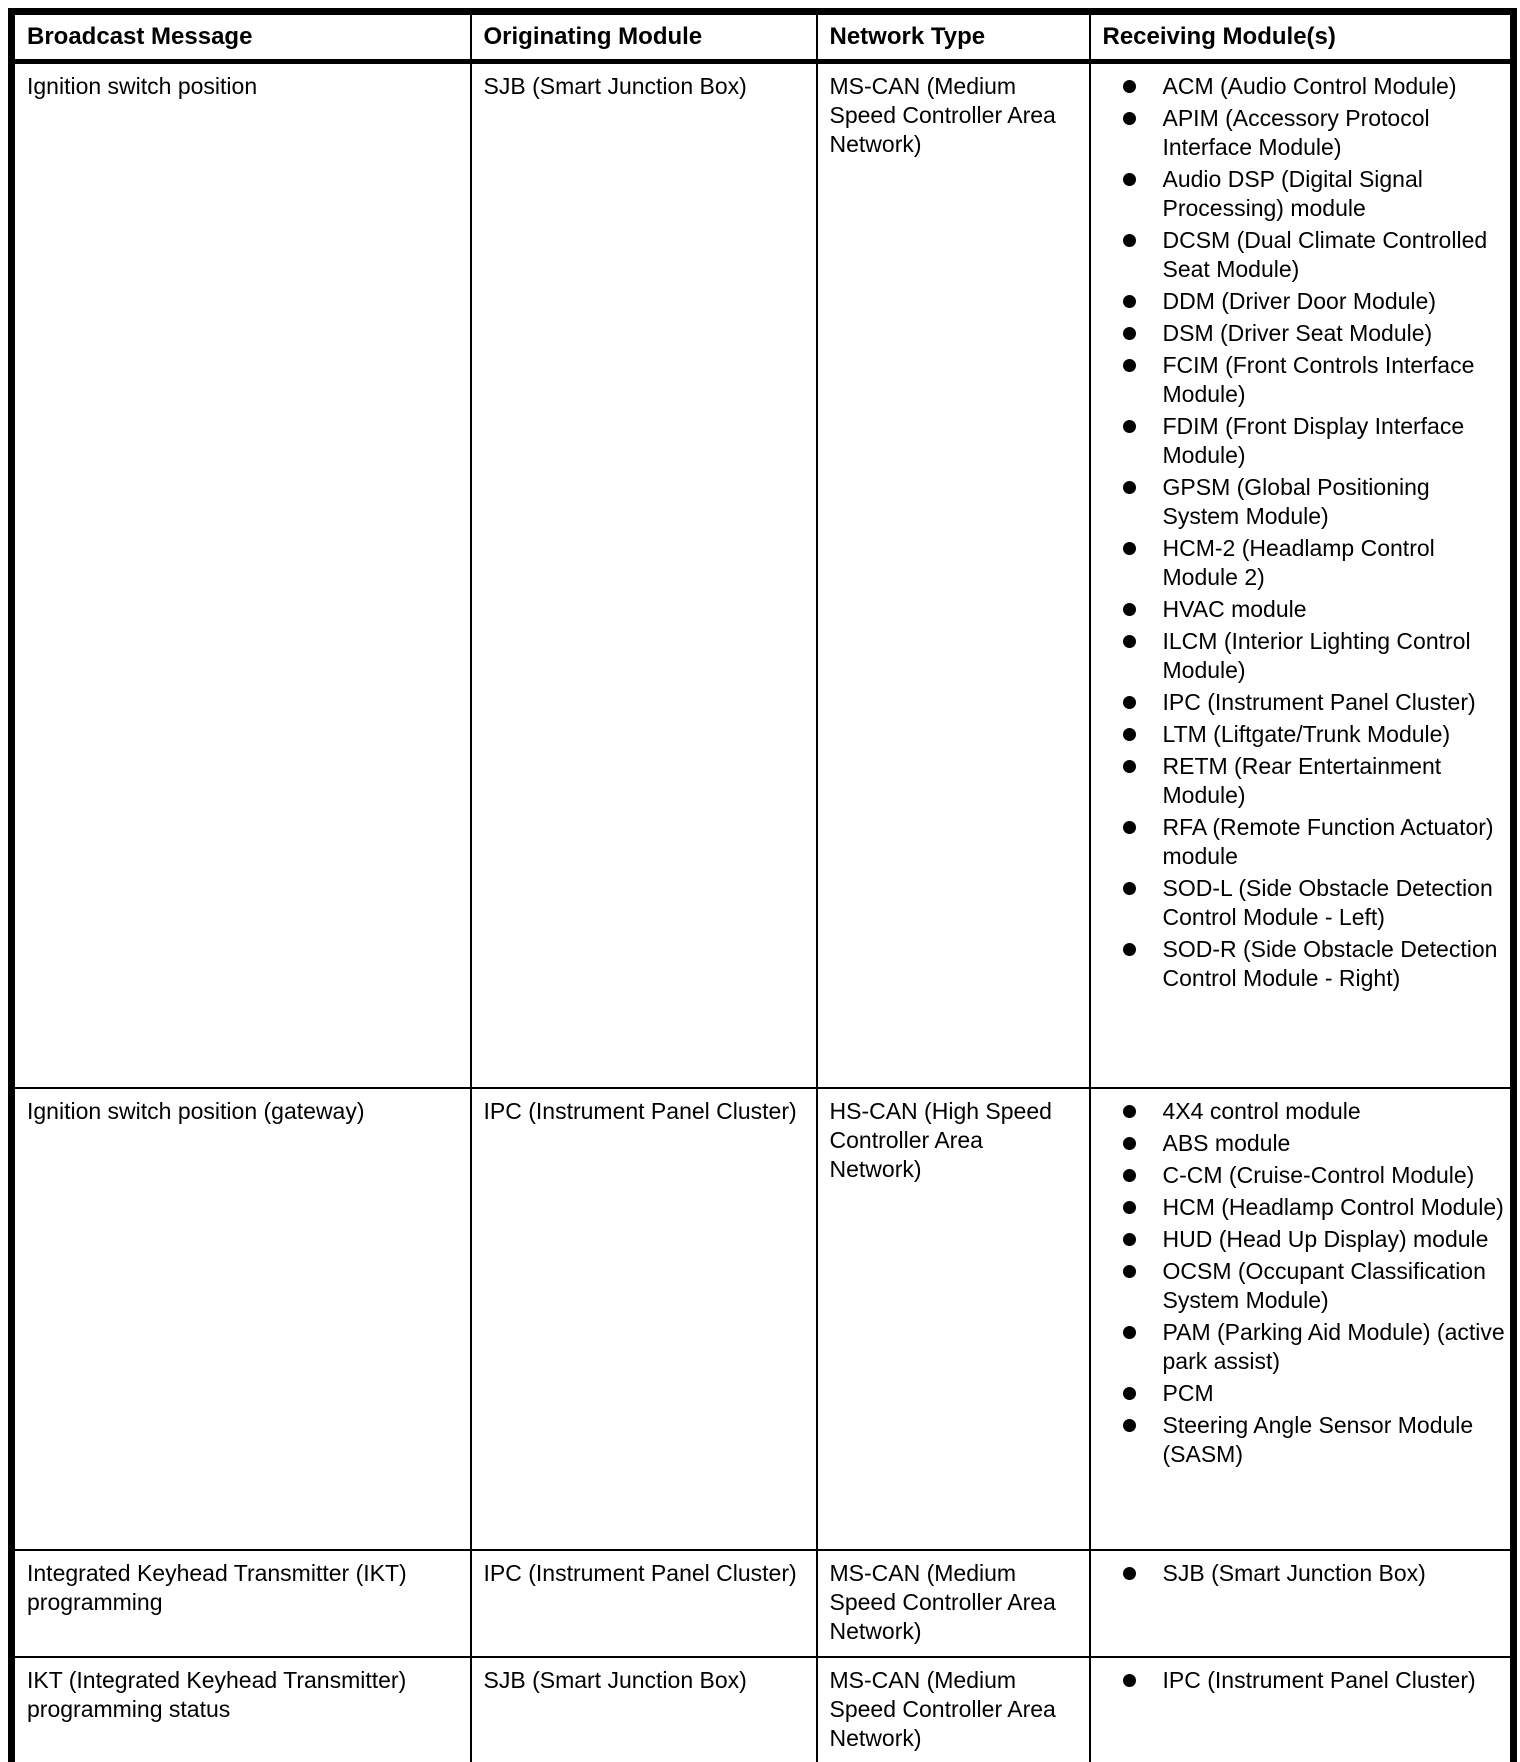  I want to click on receiving-module-item: PCM, so click(1314, 1393).